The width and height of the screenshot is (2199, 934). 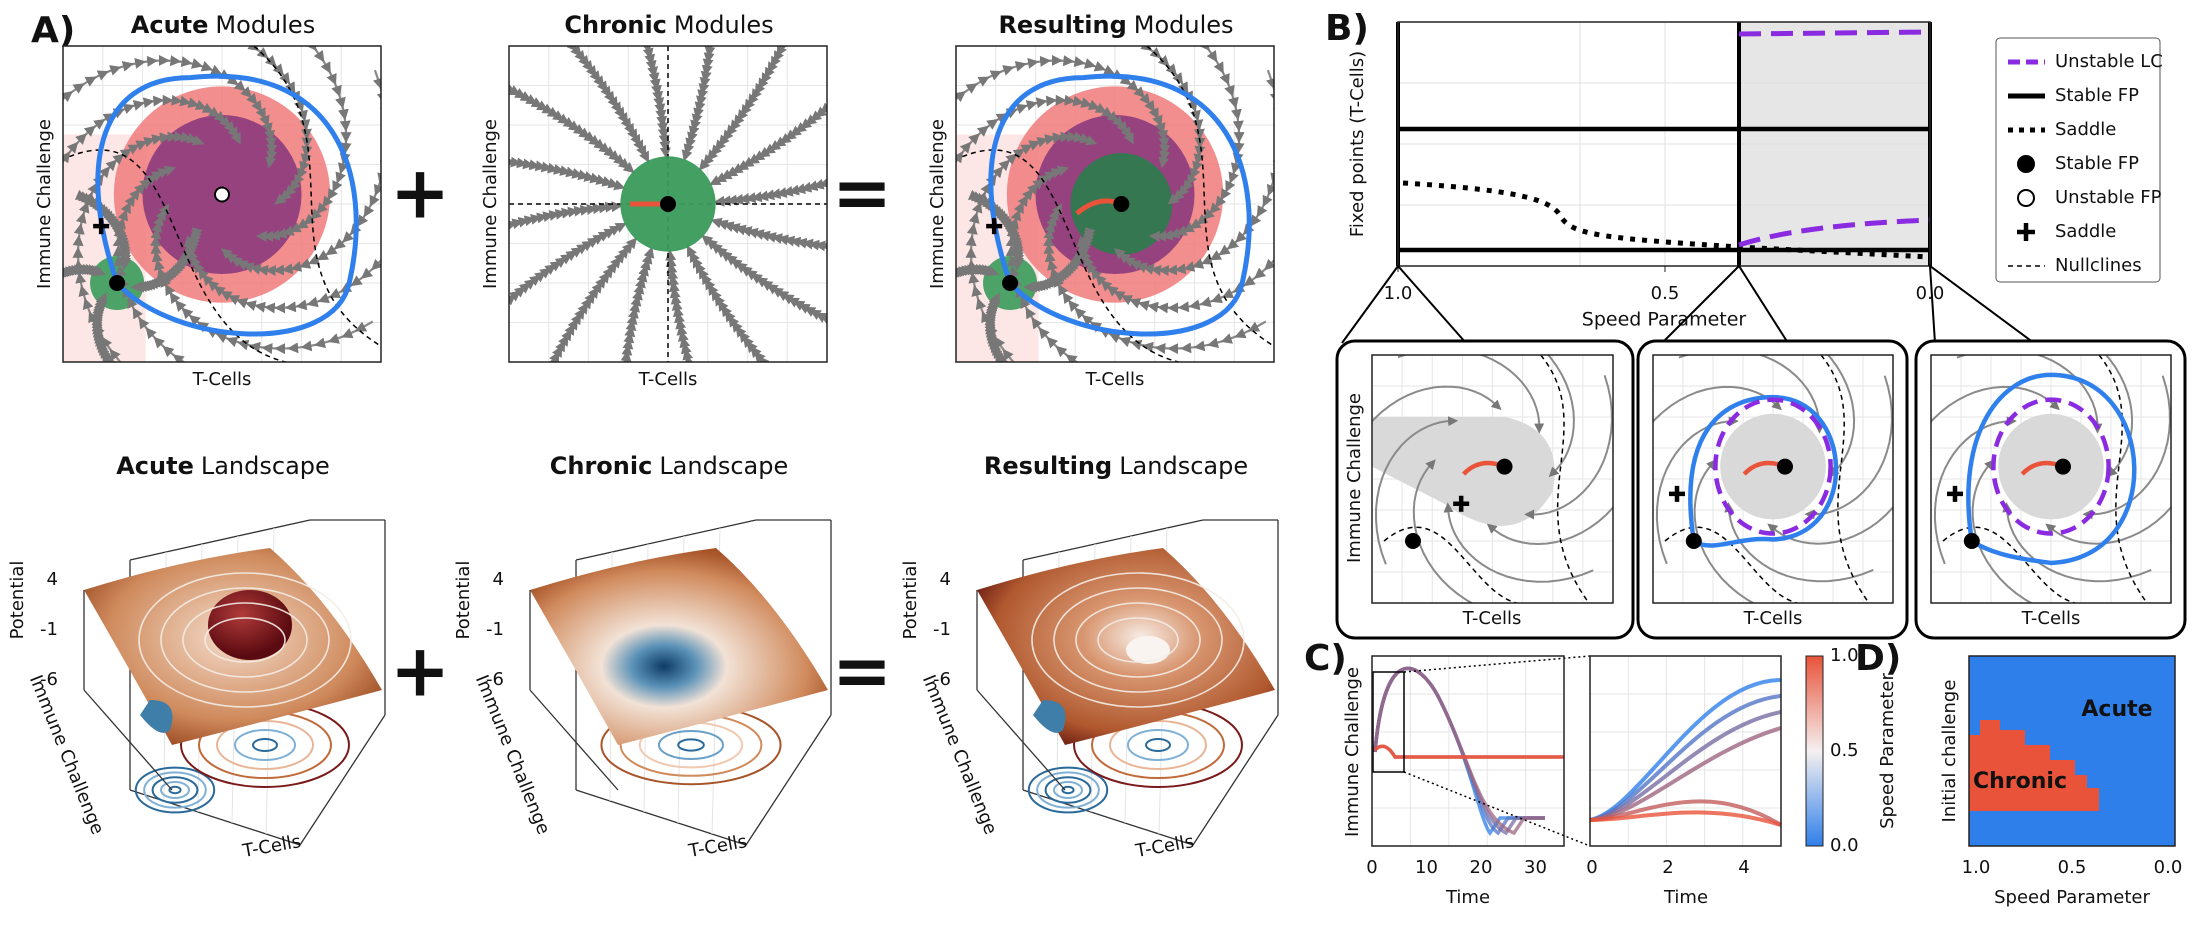 I want to click on x-tick-label: 2, so click(x=1667, y=867).